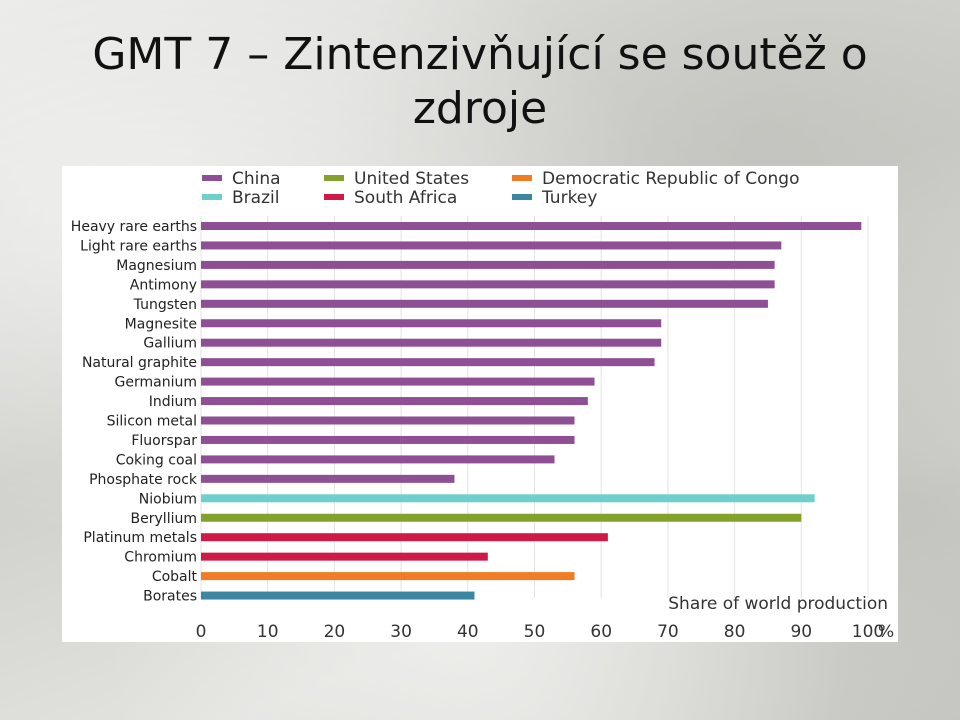 This screenshot has width=960, height=720. What do you see at coordinates (170, 344) in the screenshot?
I see `category-label-gallium: Gallium` at bounding box center [170, 344].